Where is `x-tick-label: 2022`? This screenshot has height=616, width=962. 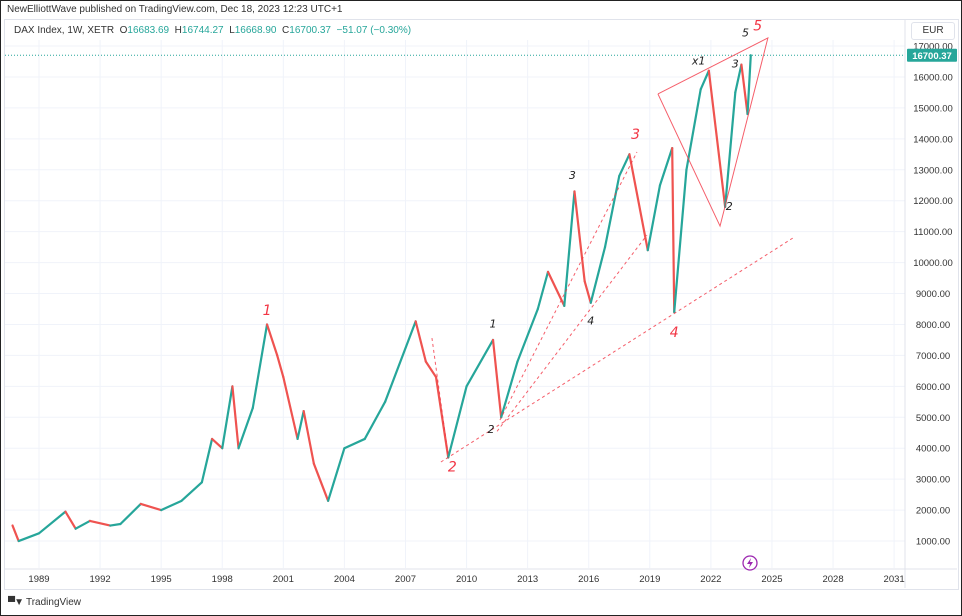 x-tick-label: 2022 is located at coordinates (710, 579).